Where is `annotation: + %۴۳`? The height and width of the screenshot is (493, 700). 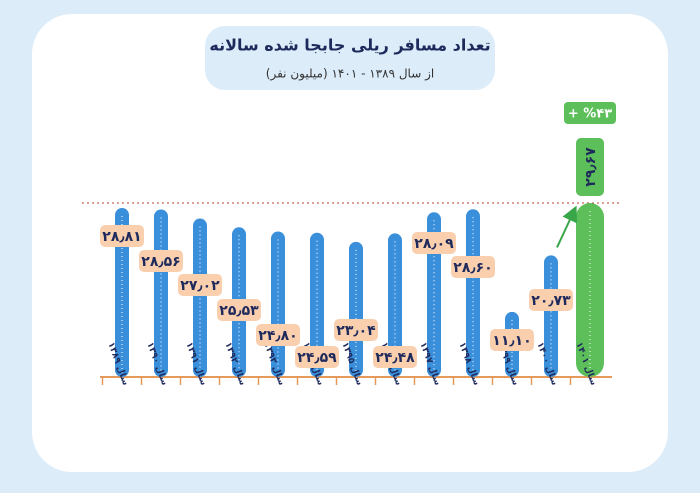 annotation: + %۴۳ is located at coordinates (590, 114).